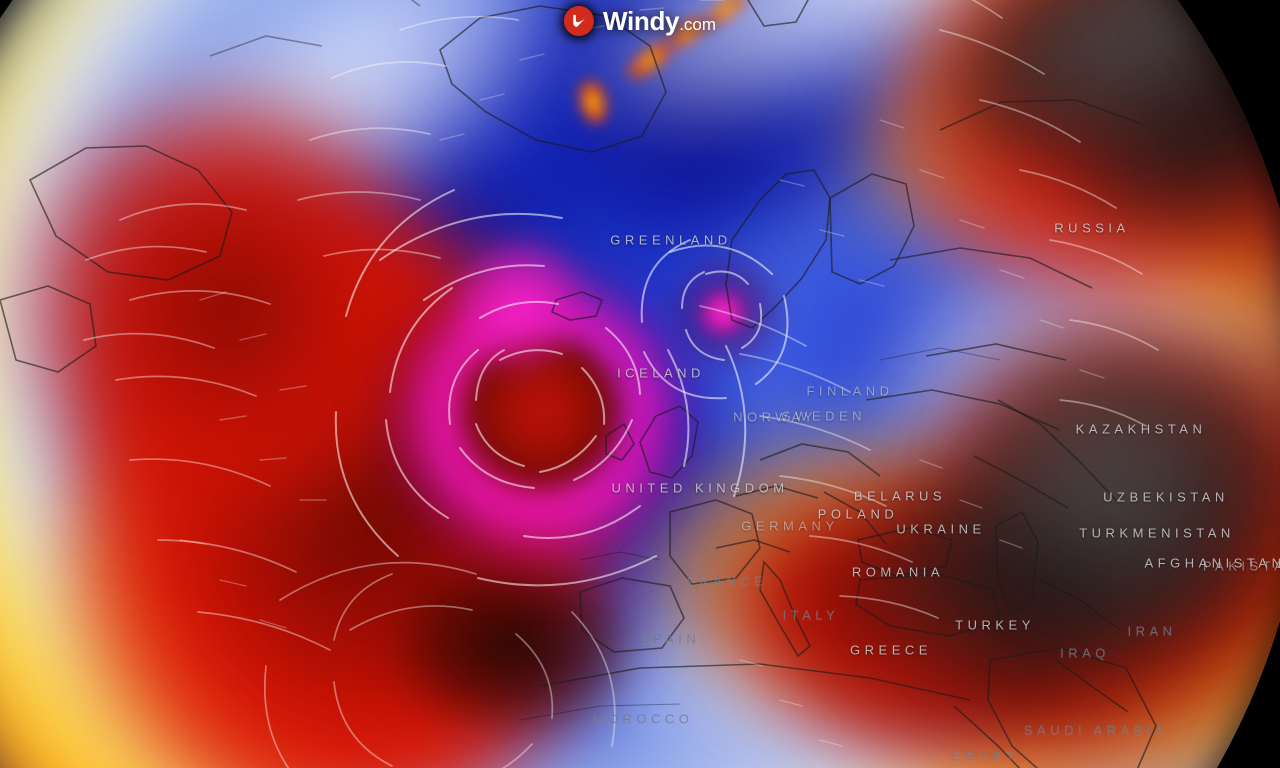  I want to click on blob-gray-caspian, so click(1110, 475).